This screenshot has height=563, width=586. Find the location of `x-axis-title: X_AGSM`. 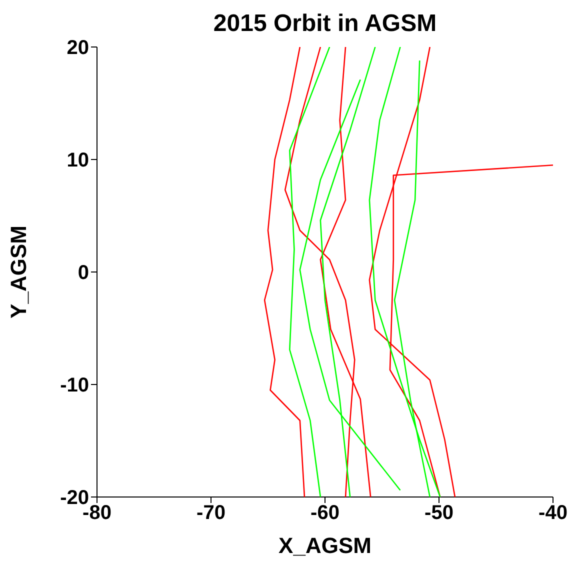

x-axis-title: X_AGSM is located at coordinates (325, 545).